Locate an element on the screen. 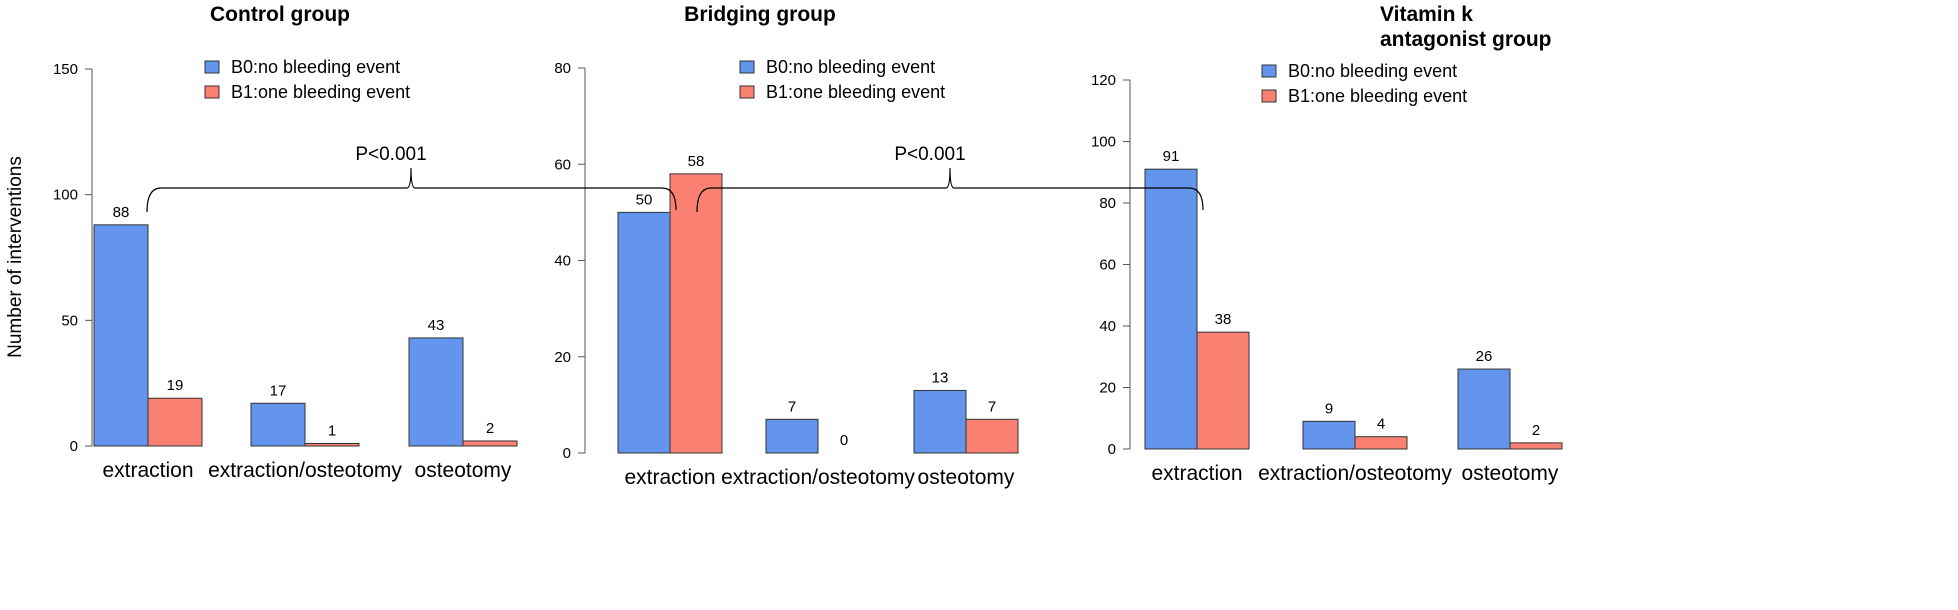  data-label: 19 is located at coordinates (175, 385).